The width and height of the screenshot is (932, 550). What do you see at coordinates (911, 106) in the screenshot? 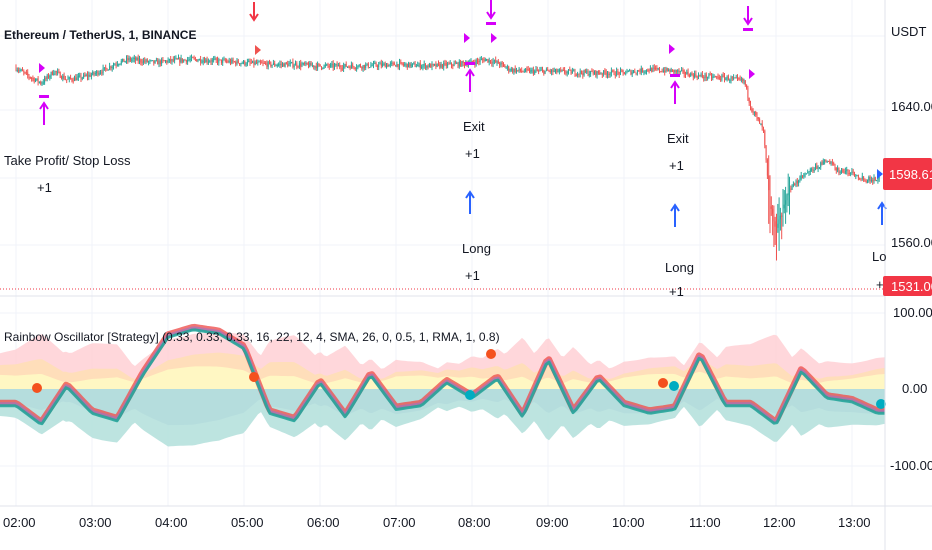
I see `price-tick-1640: 1640.00` at bounding box center [911, 106].